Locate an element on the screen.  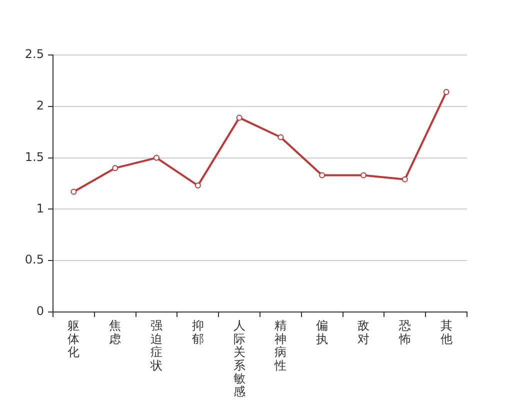
x-tick-label: 焦虑 is located at coordinates (115, 332).